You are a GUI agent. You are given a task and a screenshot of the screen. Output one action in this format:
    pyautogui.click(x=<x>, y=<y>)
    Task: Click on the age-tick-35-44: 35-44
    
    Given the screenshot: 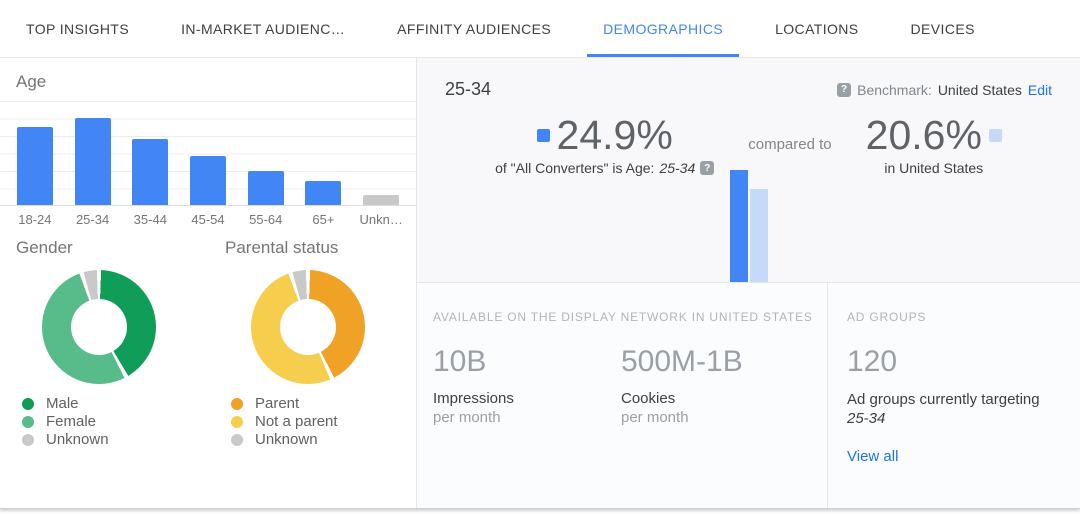 What is the action you would take?
    pyautogui.click(x=150, y=219)
    